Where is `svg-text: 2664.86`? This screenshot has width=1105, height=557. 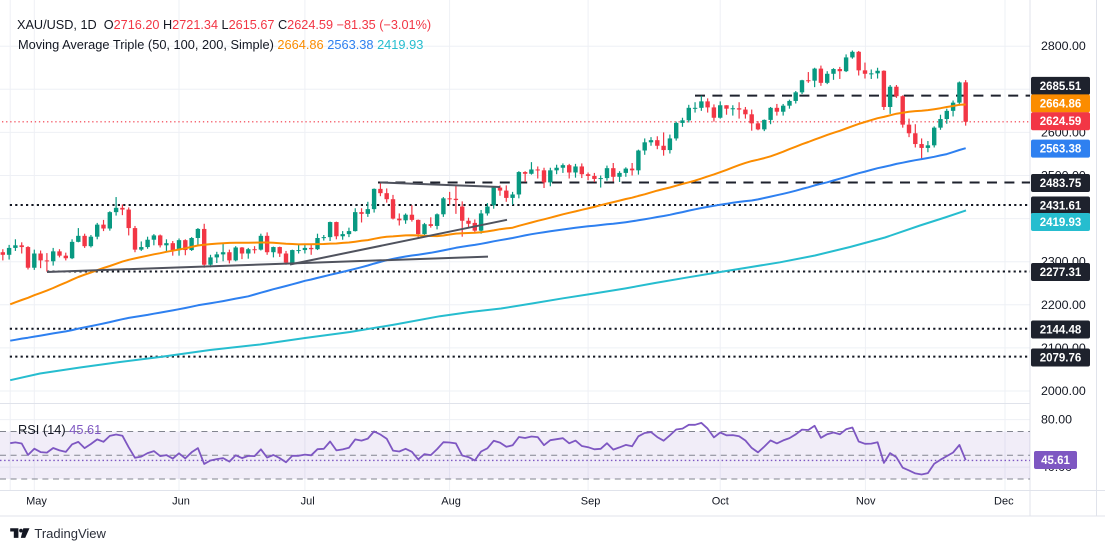
svg-text: 2664.86 is located at coordinates (1061, 104).